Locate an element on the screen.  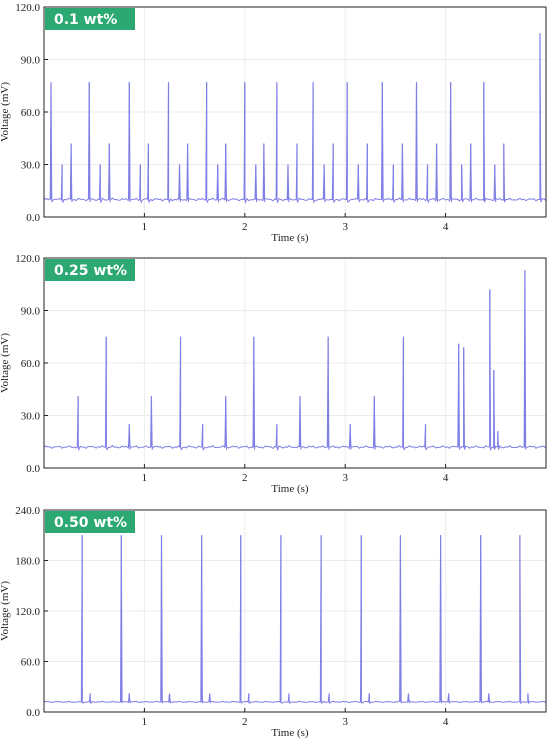
concentration-badge-label: 0.25 wt% is located at coordinates (90, 271).